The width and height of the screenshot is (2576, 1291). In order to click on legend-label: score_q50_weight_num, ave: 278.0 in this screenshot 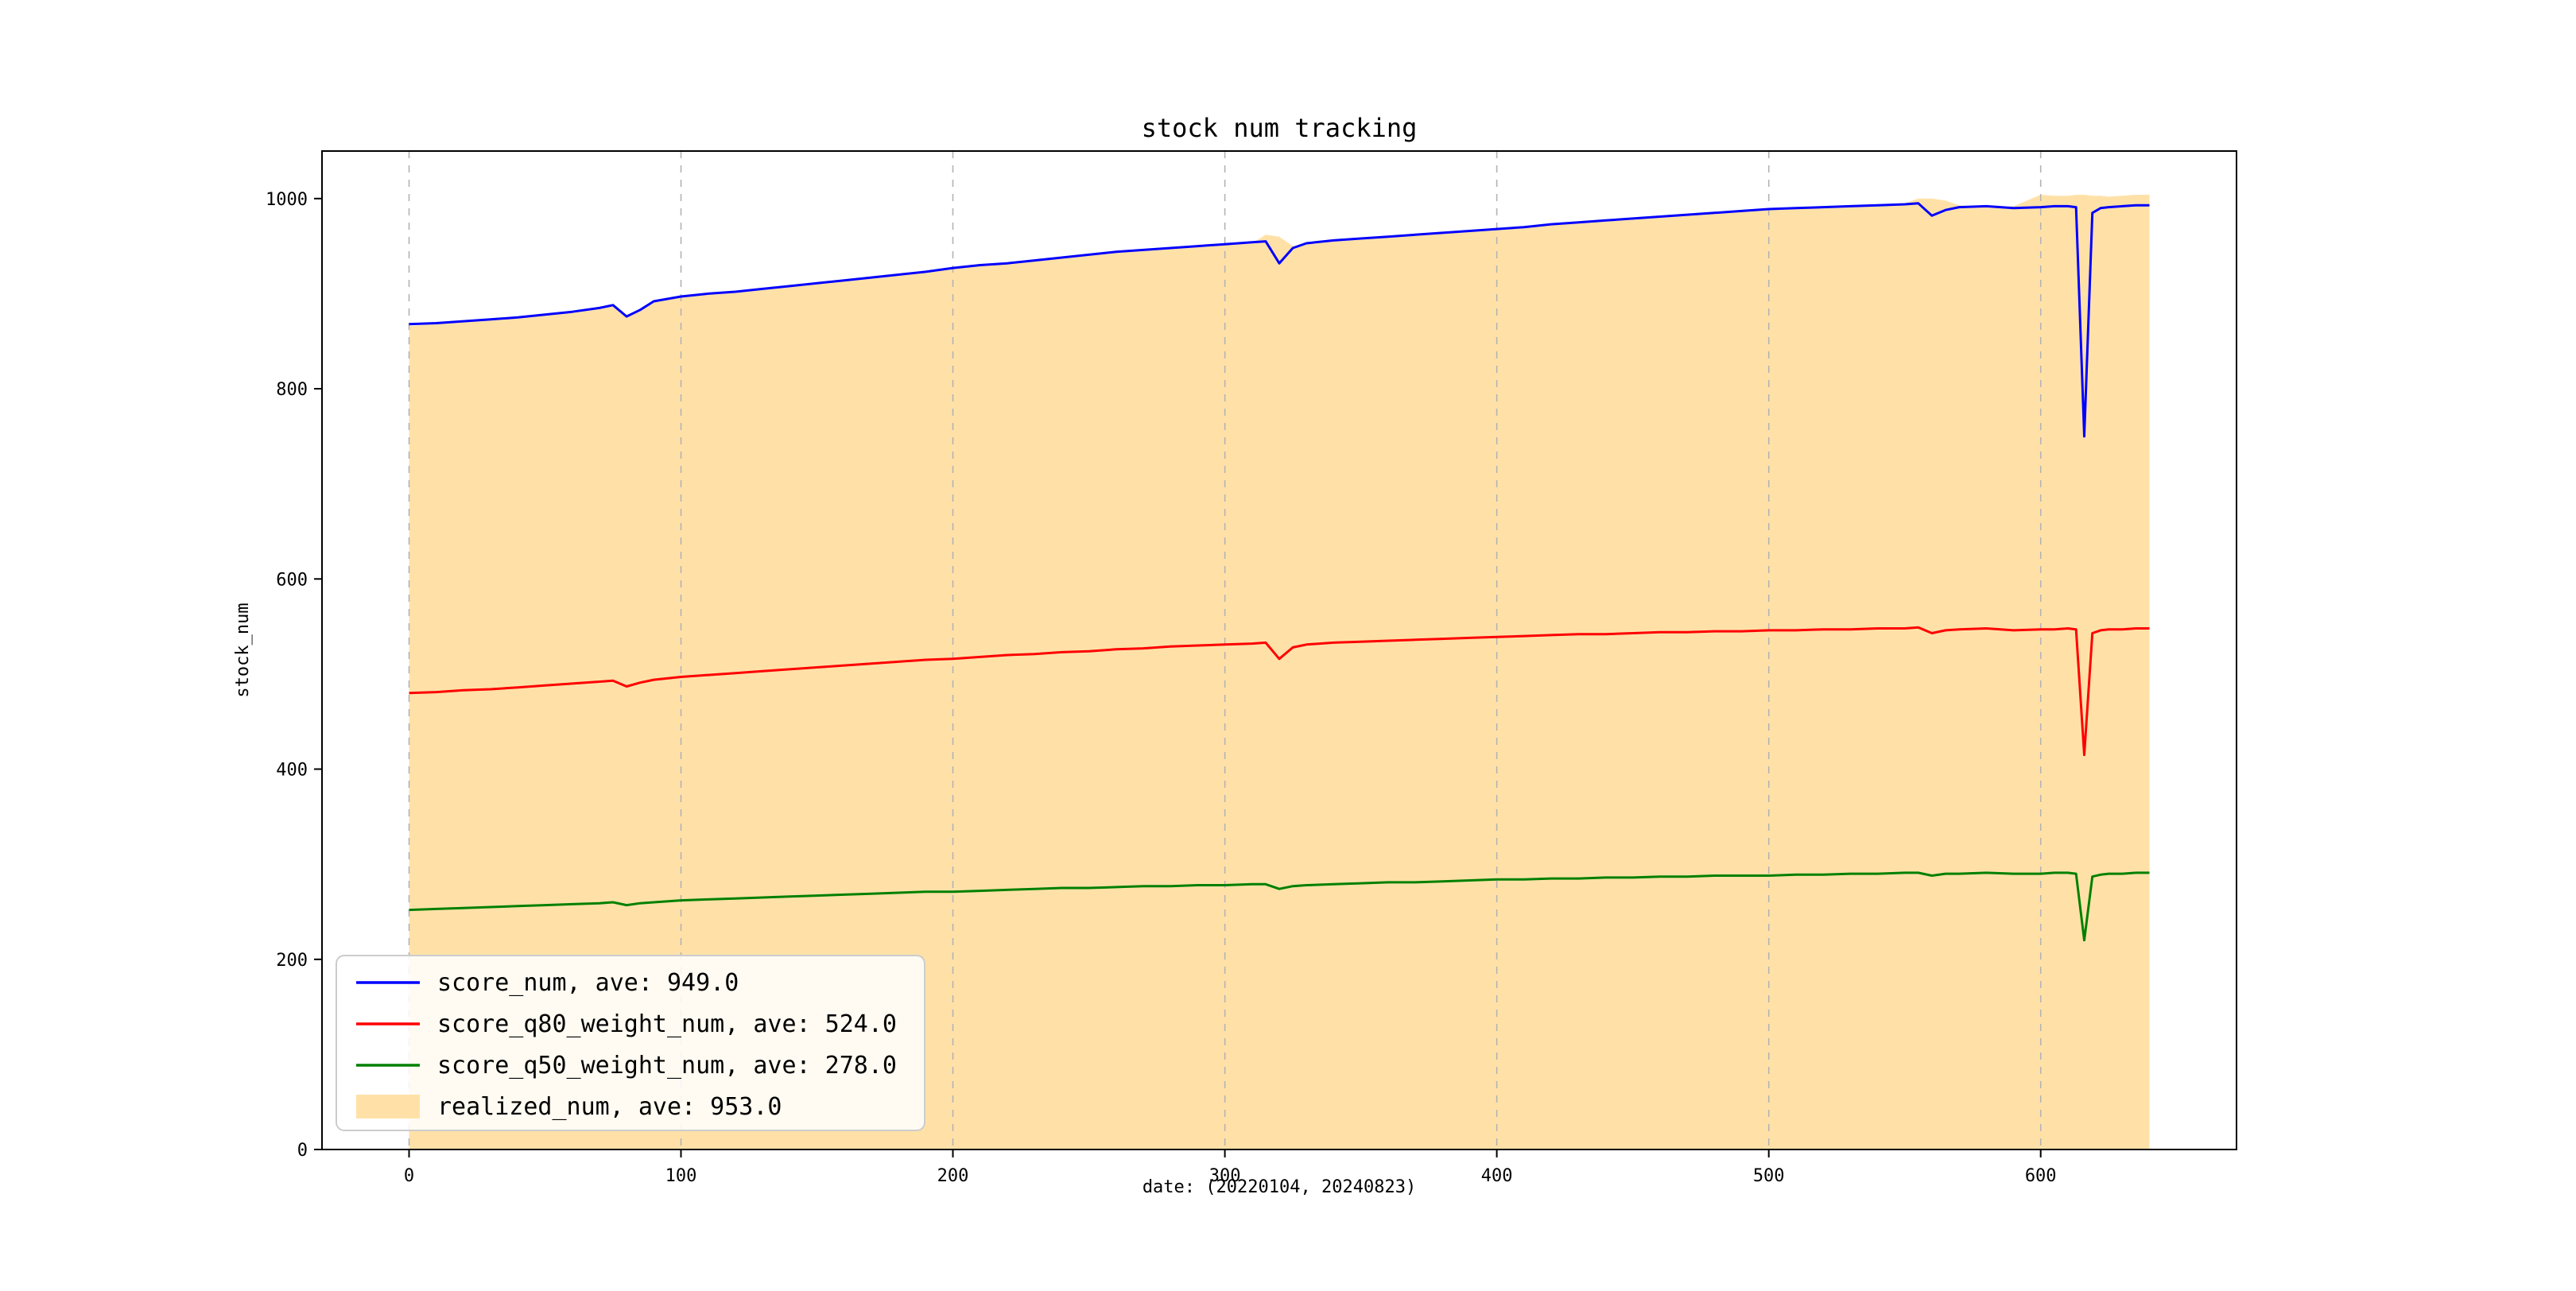, I will do `click(667, 1066)`.